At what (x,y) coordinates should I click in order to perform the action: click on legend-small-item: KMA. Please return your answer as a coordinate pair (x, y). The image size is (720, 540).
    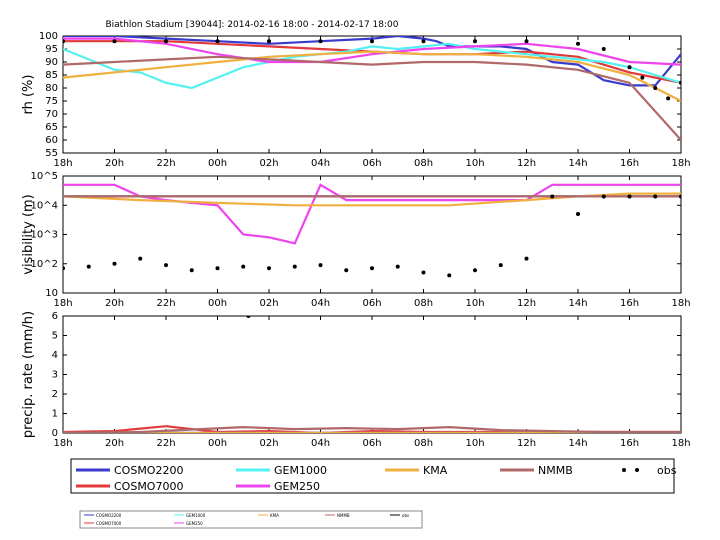
    Looking at the image, I should click on (268, 515).